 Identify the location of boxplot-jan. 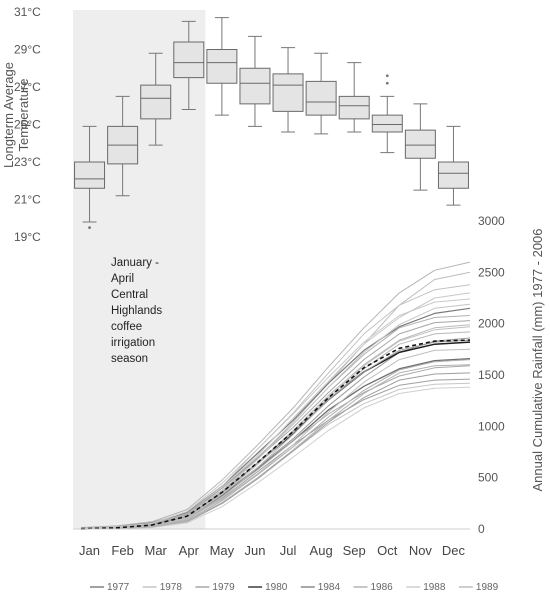
(90, 177).